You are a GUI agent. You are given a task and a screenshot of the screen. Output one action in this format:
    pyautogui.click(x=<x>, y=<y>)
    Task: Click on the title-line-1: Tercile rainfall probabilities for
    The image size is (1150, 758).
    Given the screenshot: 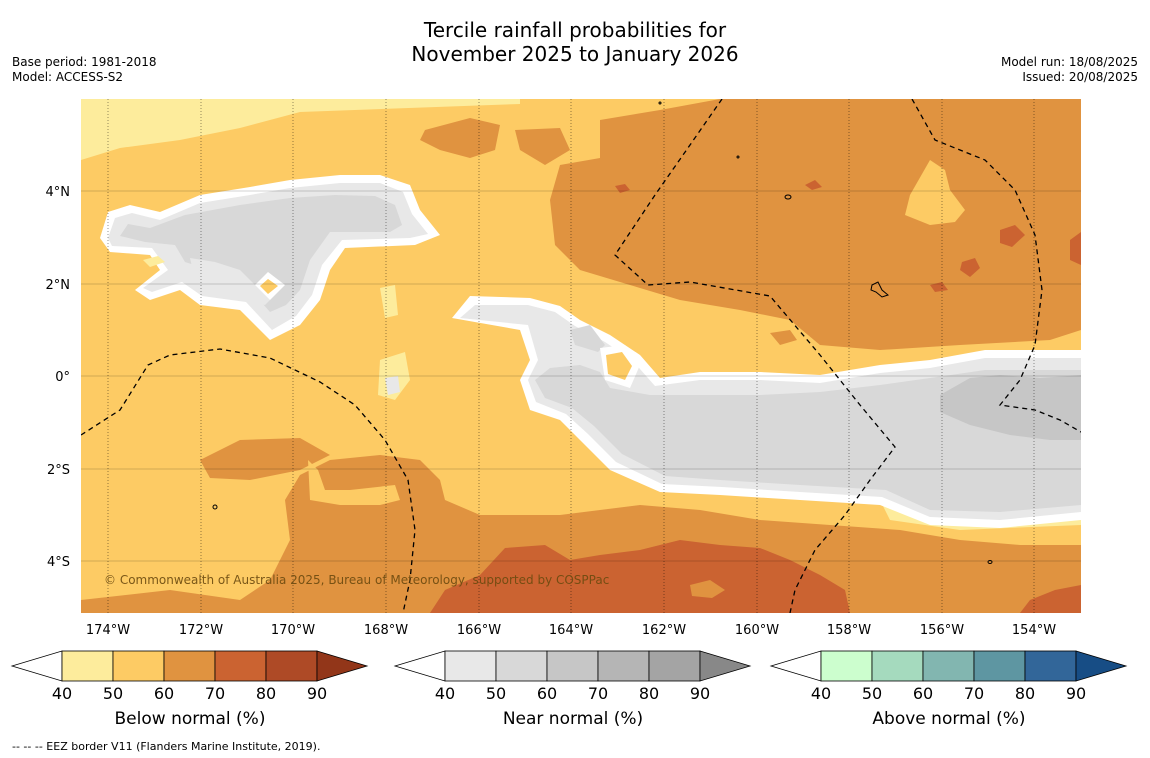 What is the action you would take?
    pyautogui.click(x=575, y=30)
    